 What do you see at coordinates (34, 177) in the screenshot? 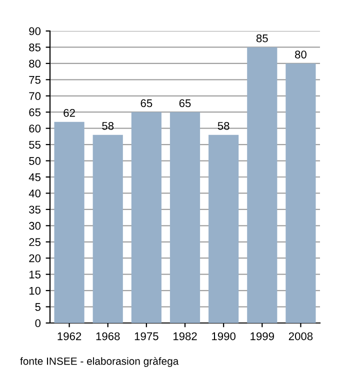
I see `y-tick-label: 45` at bounding box center [34, 177].